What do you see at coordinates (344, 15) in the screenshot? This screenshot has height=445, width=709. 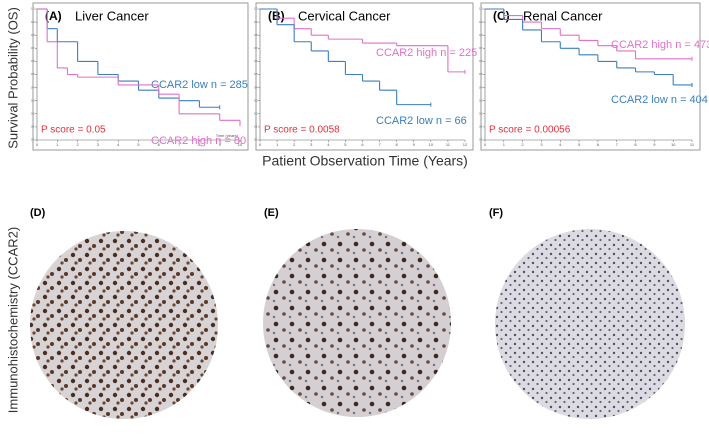 I see `chart-title: Cervical Cancer` at bounding box center [344, 15].